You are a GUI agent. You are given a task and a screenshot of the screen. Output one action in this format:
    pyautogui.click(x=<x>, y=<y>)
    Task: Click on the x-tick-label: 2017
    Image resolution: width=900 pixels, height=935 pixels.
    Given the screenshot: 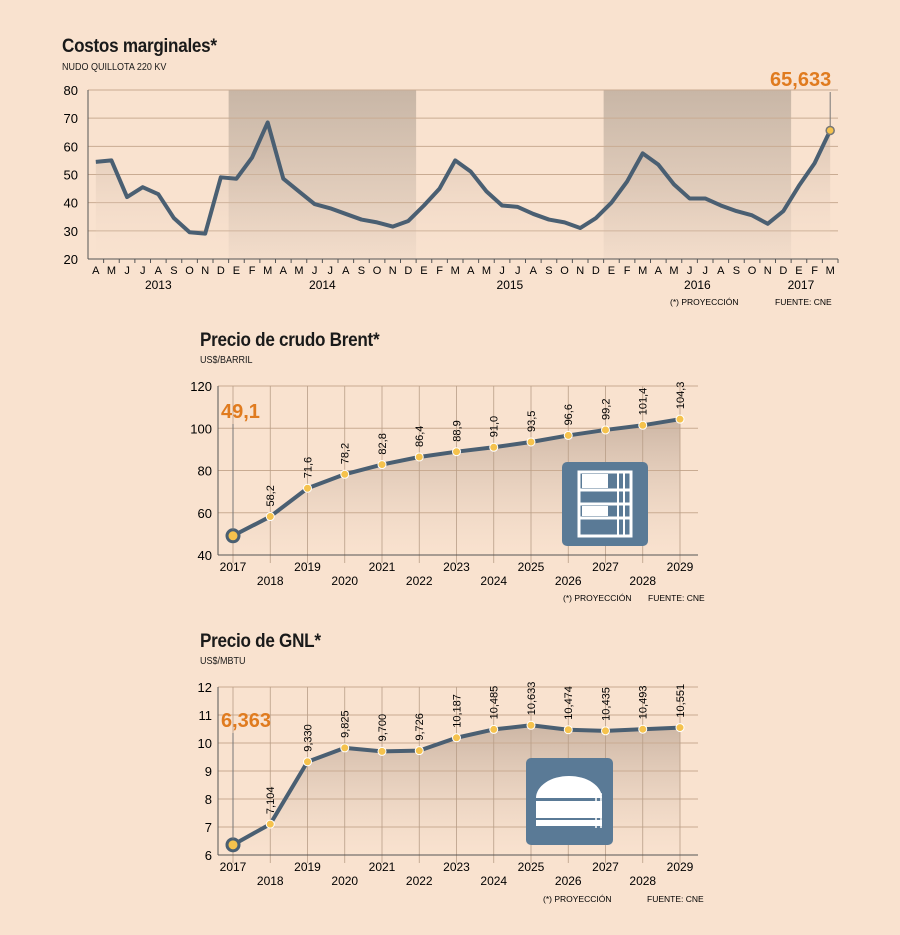 What is the action you would take?
    pyautogui.click(x=233, y=567)
    